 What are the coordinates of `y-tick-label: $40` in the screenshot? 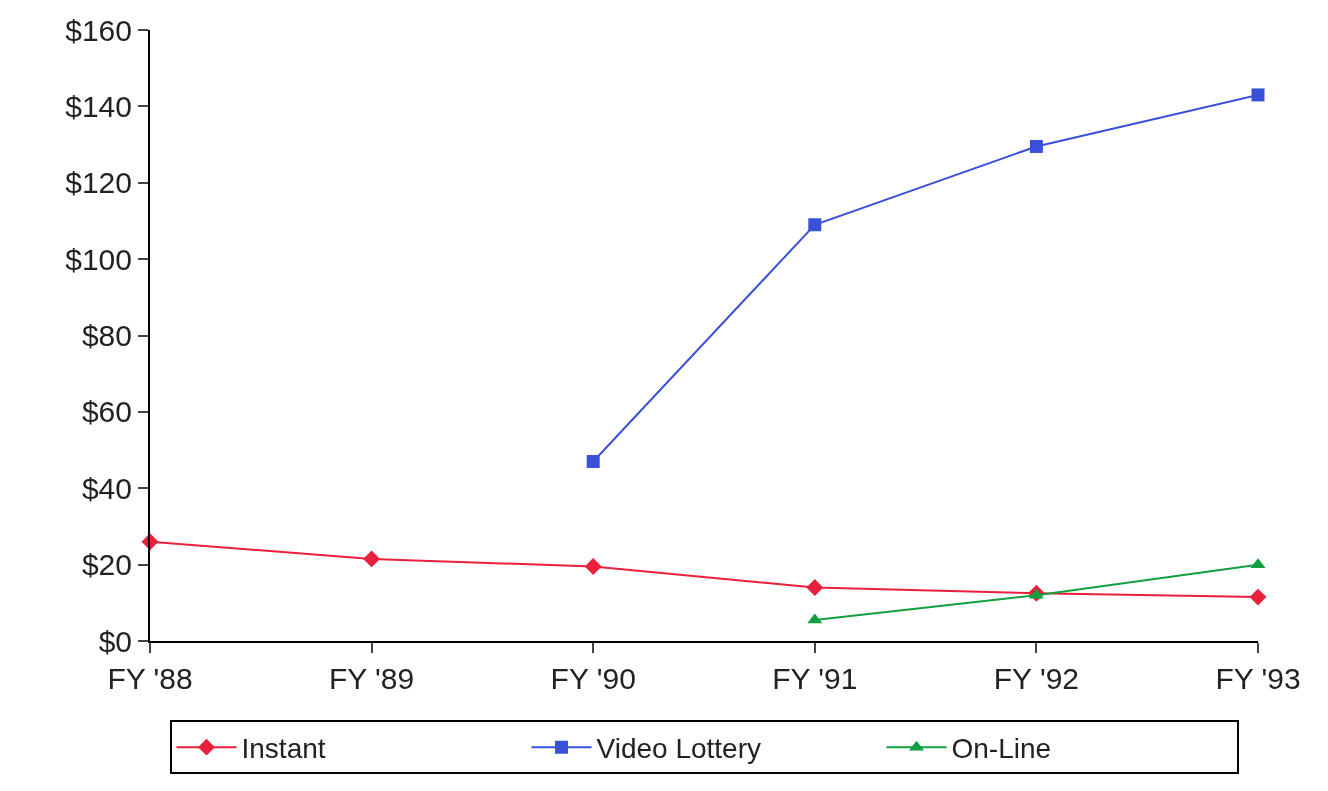 It's located at (106, 488).